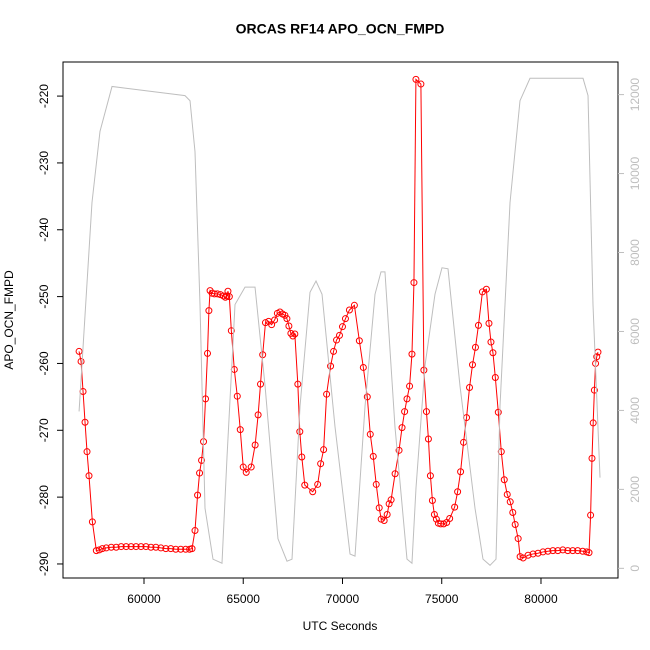  I want to click on y-axis-label: APO_OCN_FMPD, so click(9, 320).